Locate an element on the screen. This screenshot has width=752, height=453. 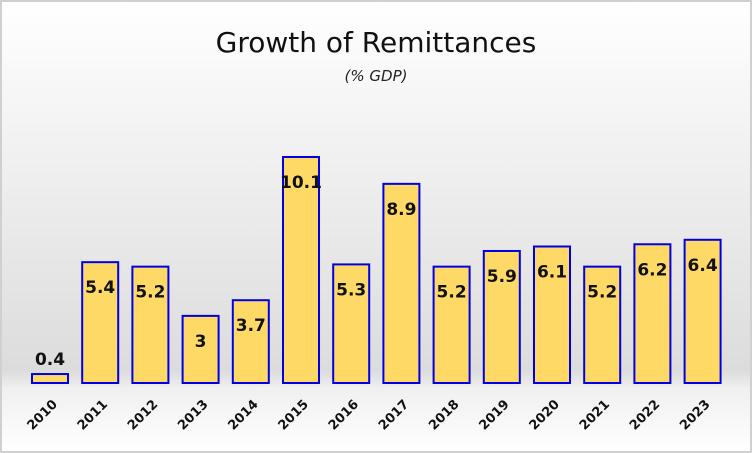
bar-2021 is located at coordinates (602, 324).